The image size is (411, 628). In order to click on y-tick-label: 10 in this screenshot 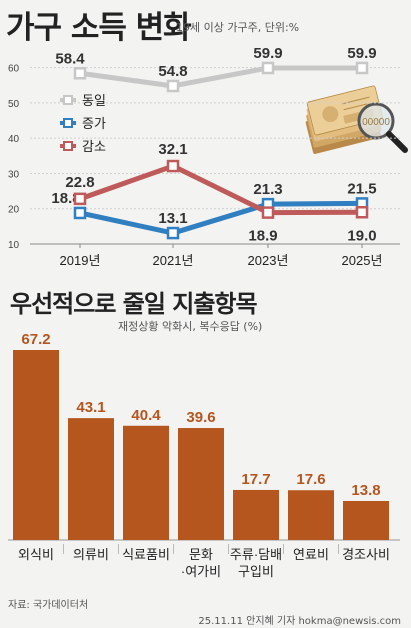, I will do `click(14, 245)`.